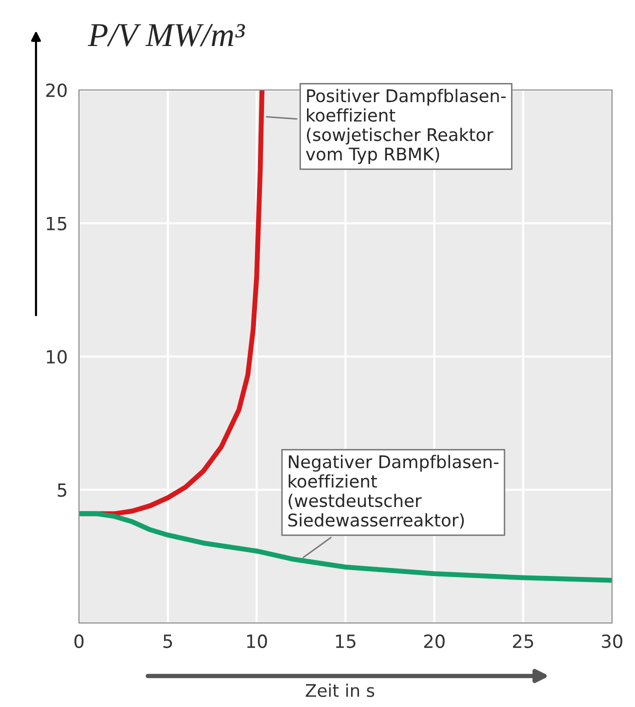  What do you see at coordinates (612, 641) in the screenshot?
I see `x-tick-label: 30` at bounding box center [612, 641].